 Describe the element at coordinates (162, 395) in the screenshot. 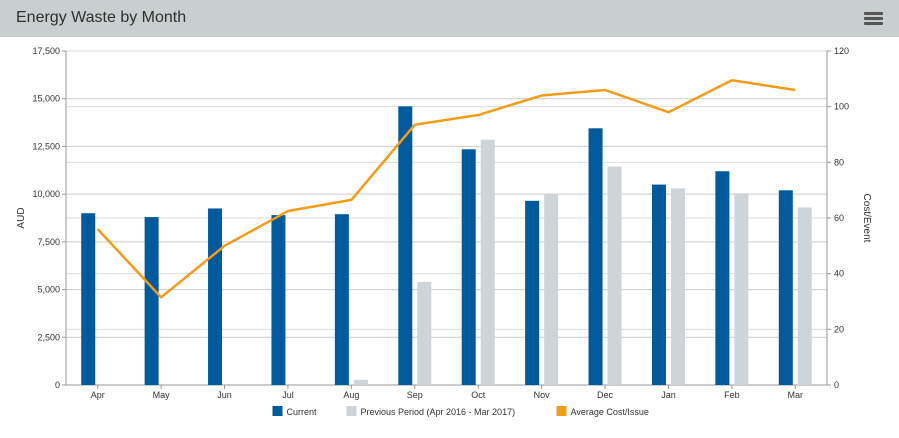

I see `x-tick-label: May` at that location.